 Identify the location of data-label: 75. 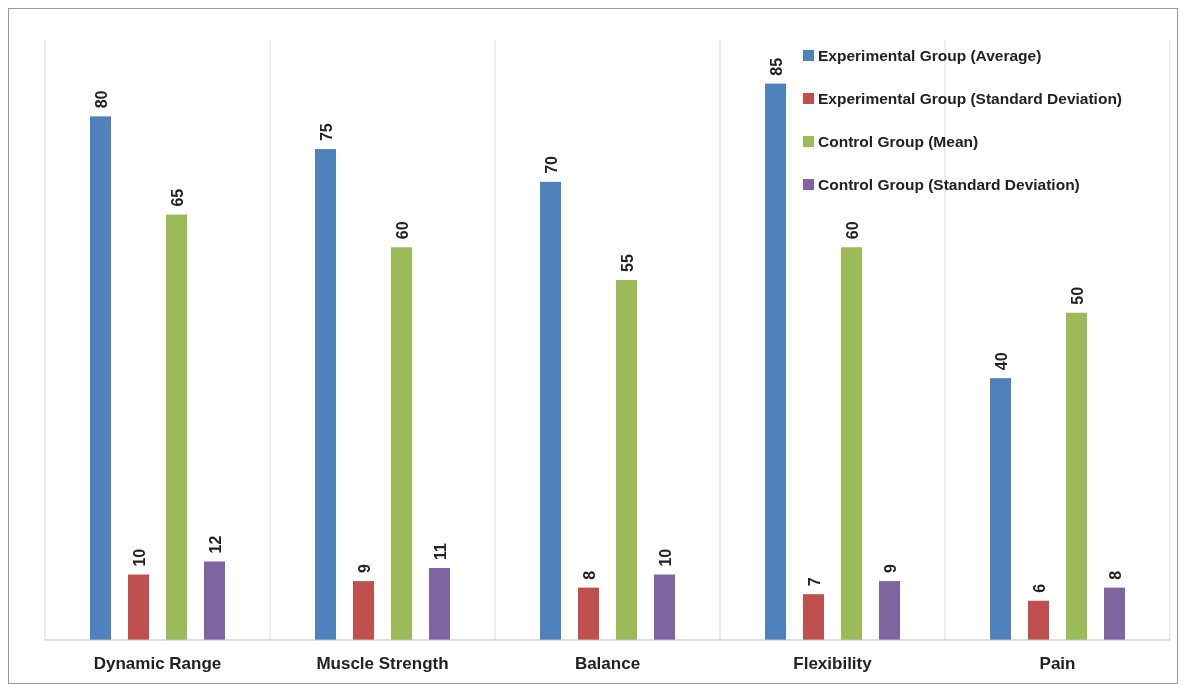
(326, 132).